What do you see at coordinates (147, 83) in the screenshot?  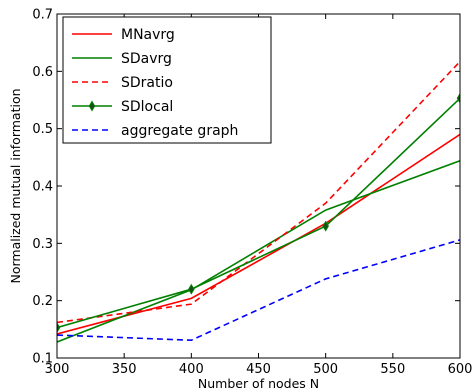 I see `legend-label: SDratio` at bounding box center [147, 83].